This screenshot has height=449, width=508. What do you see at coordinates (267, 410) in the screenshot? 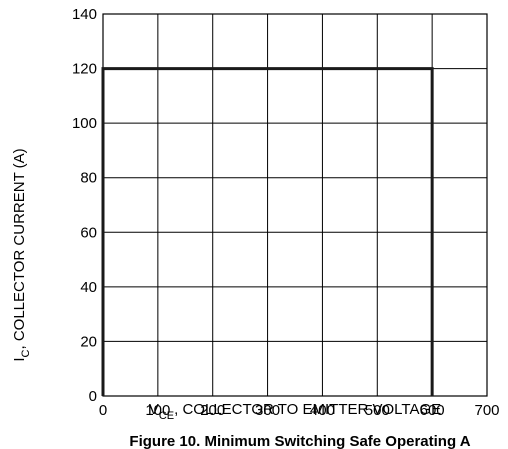
I see `x-tick-label: 300` at bounding box center [267, 410].